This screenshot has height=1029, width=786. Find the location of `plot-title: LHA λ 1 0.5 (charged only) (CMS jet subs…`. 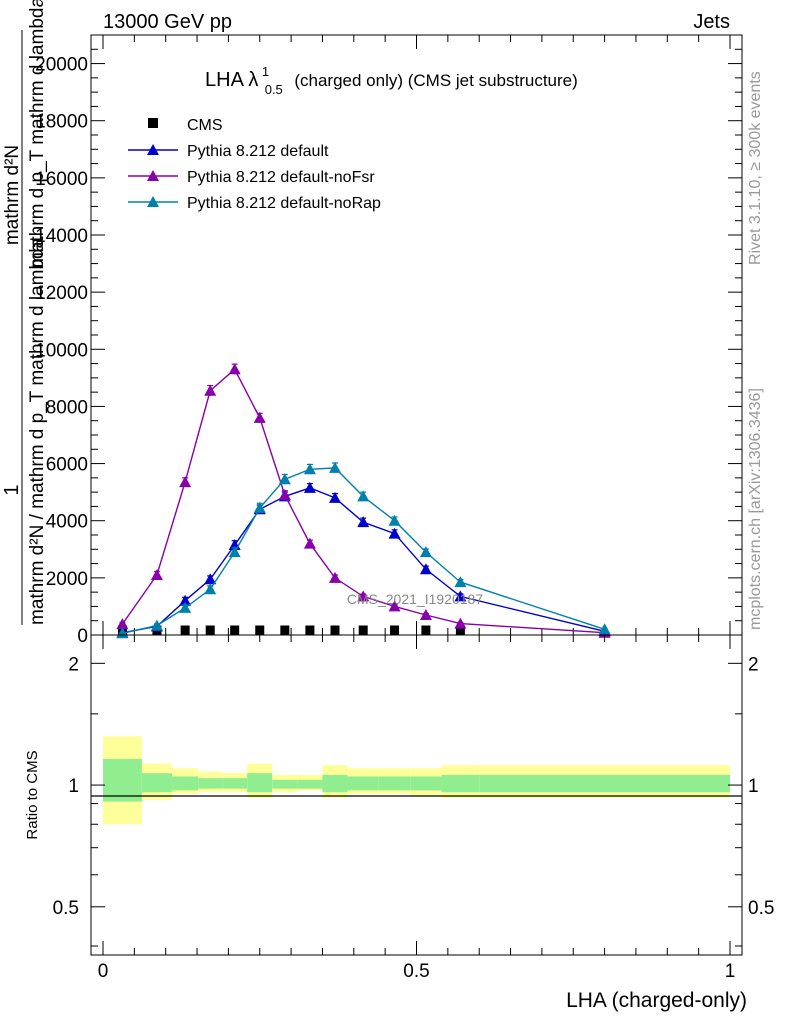

plot-title: LHA λ 1 0.5 (charged only) (CMS jet subs… is located at coordinates (391, 79).